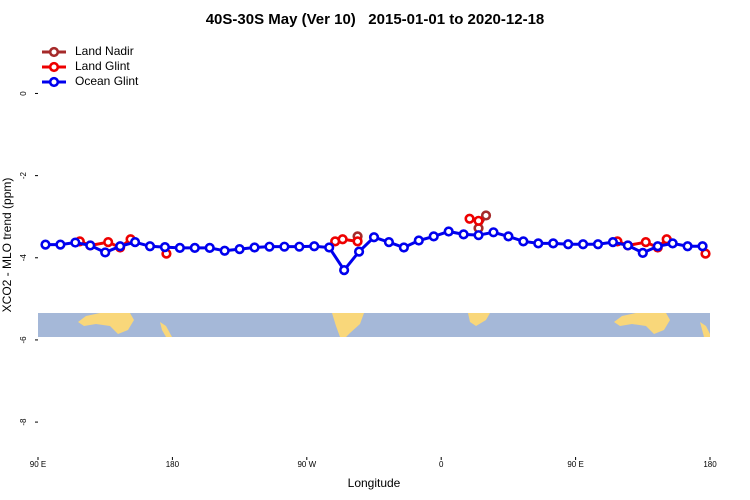 The width and height of the screenshot is (750, 500). I want to click on y-tick-label: -6, so click(23, 340).